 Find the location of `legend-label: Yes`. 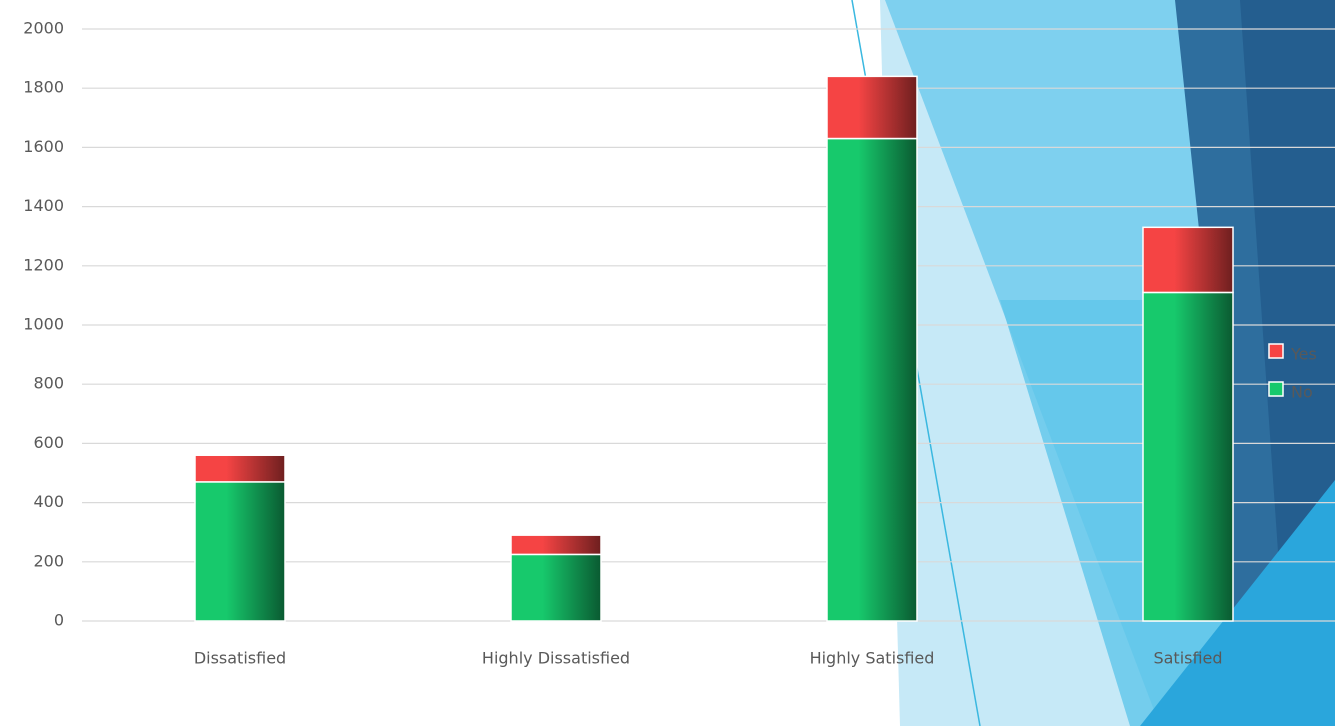

legend-label: Yes is located at coordinates (1303, 354).